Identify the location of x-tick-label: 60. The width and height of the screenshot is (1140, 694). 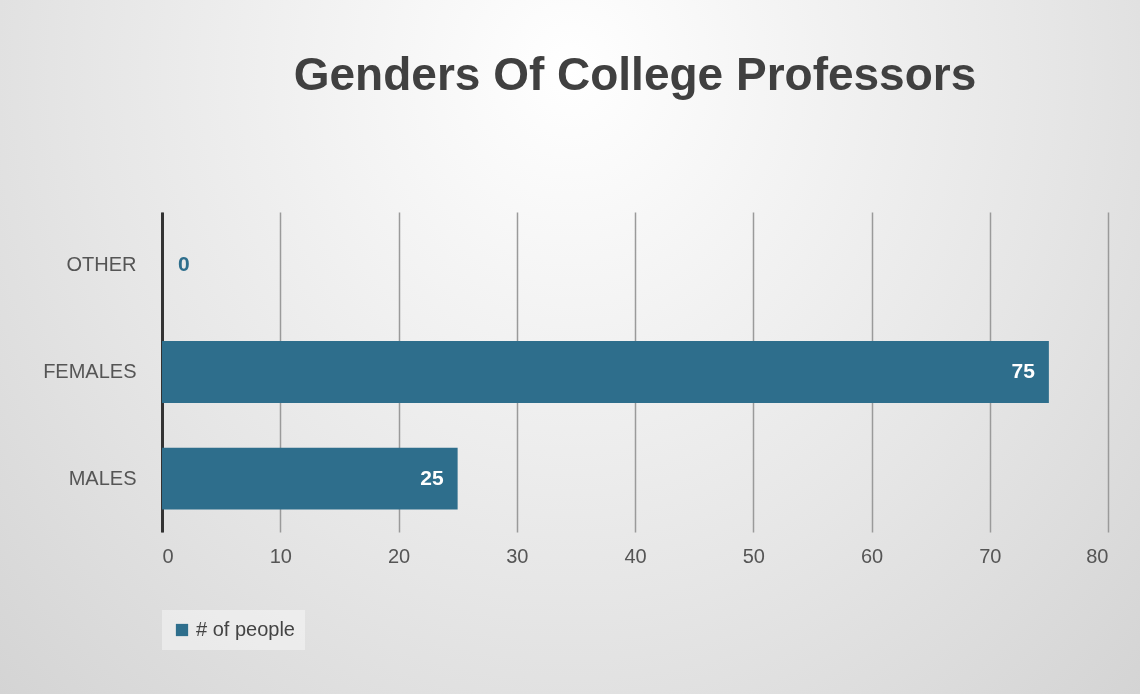
(872, 555).